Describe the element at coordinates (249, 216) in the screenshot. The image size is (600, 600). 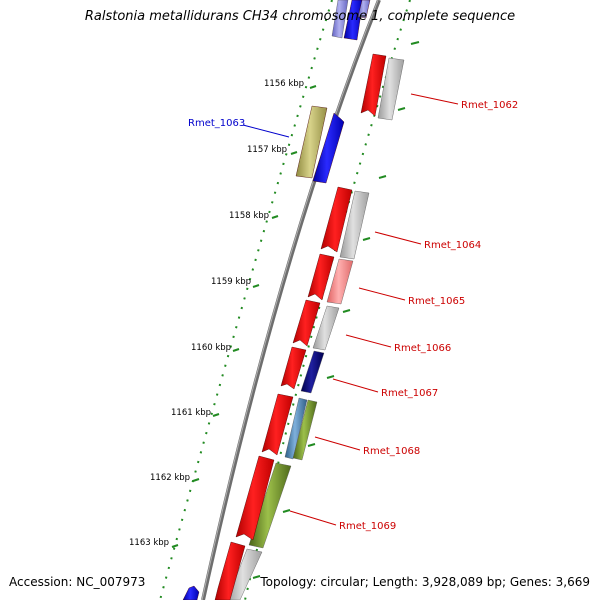
I see `scale-label-1158: 1158 kbp` at that location.